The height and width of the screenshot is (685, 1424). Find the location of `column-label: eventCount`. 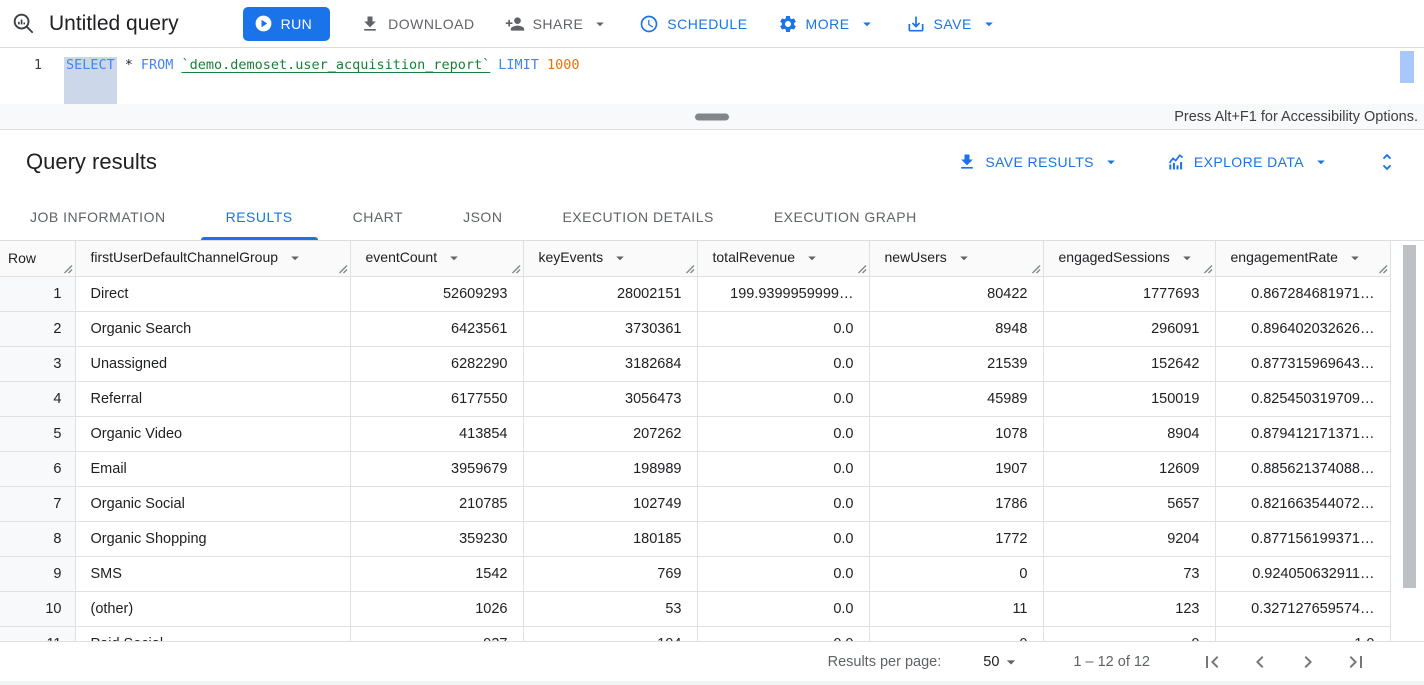

column-label: eventCount is located at coordinates (401, 257).